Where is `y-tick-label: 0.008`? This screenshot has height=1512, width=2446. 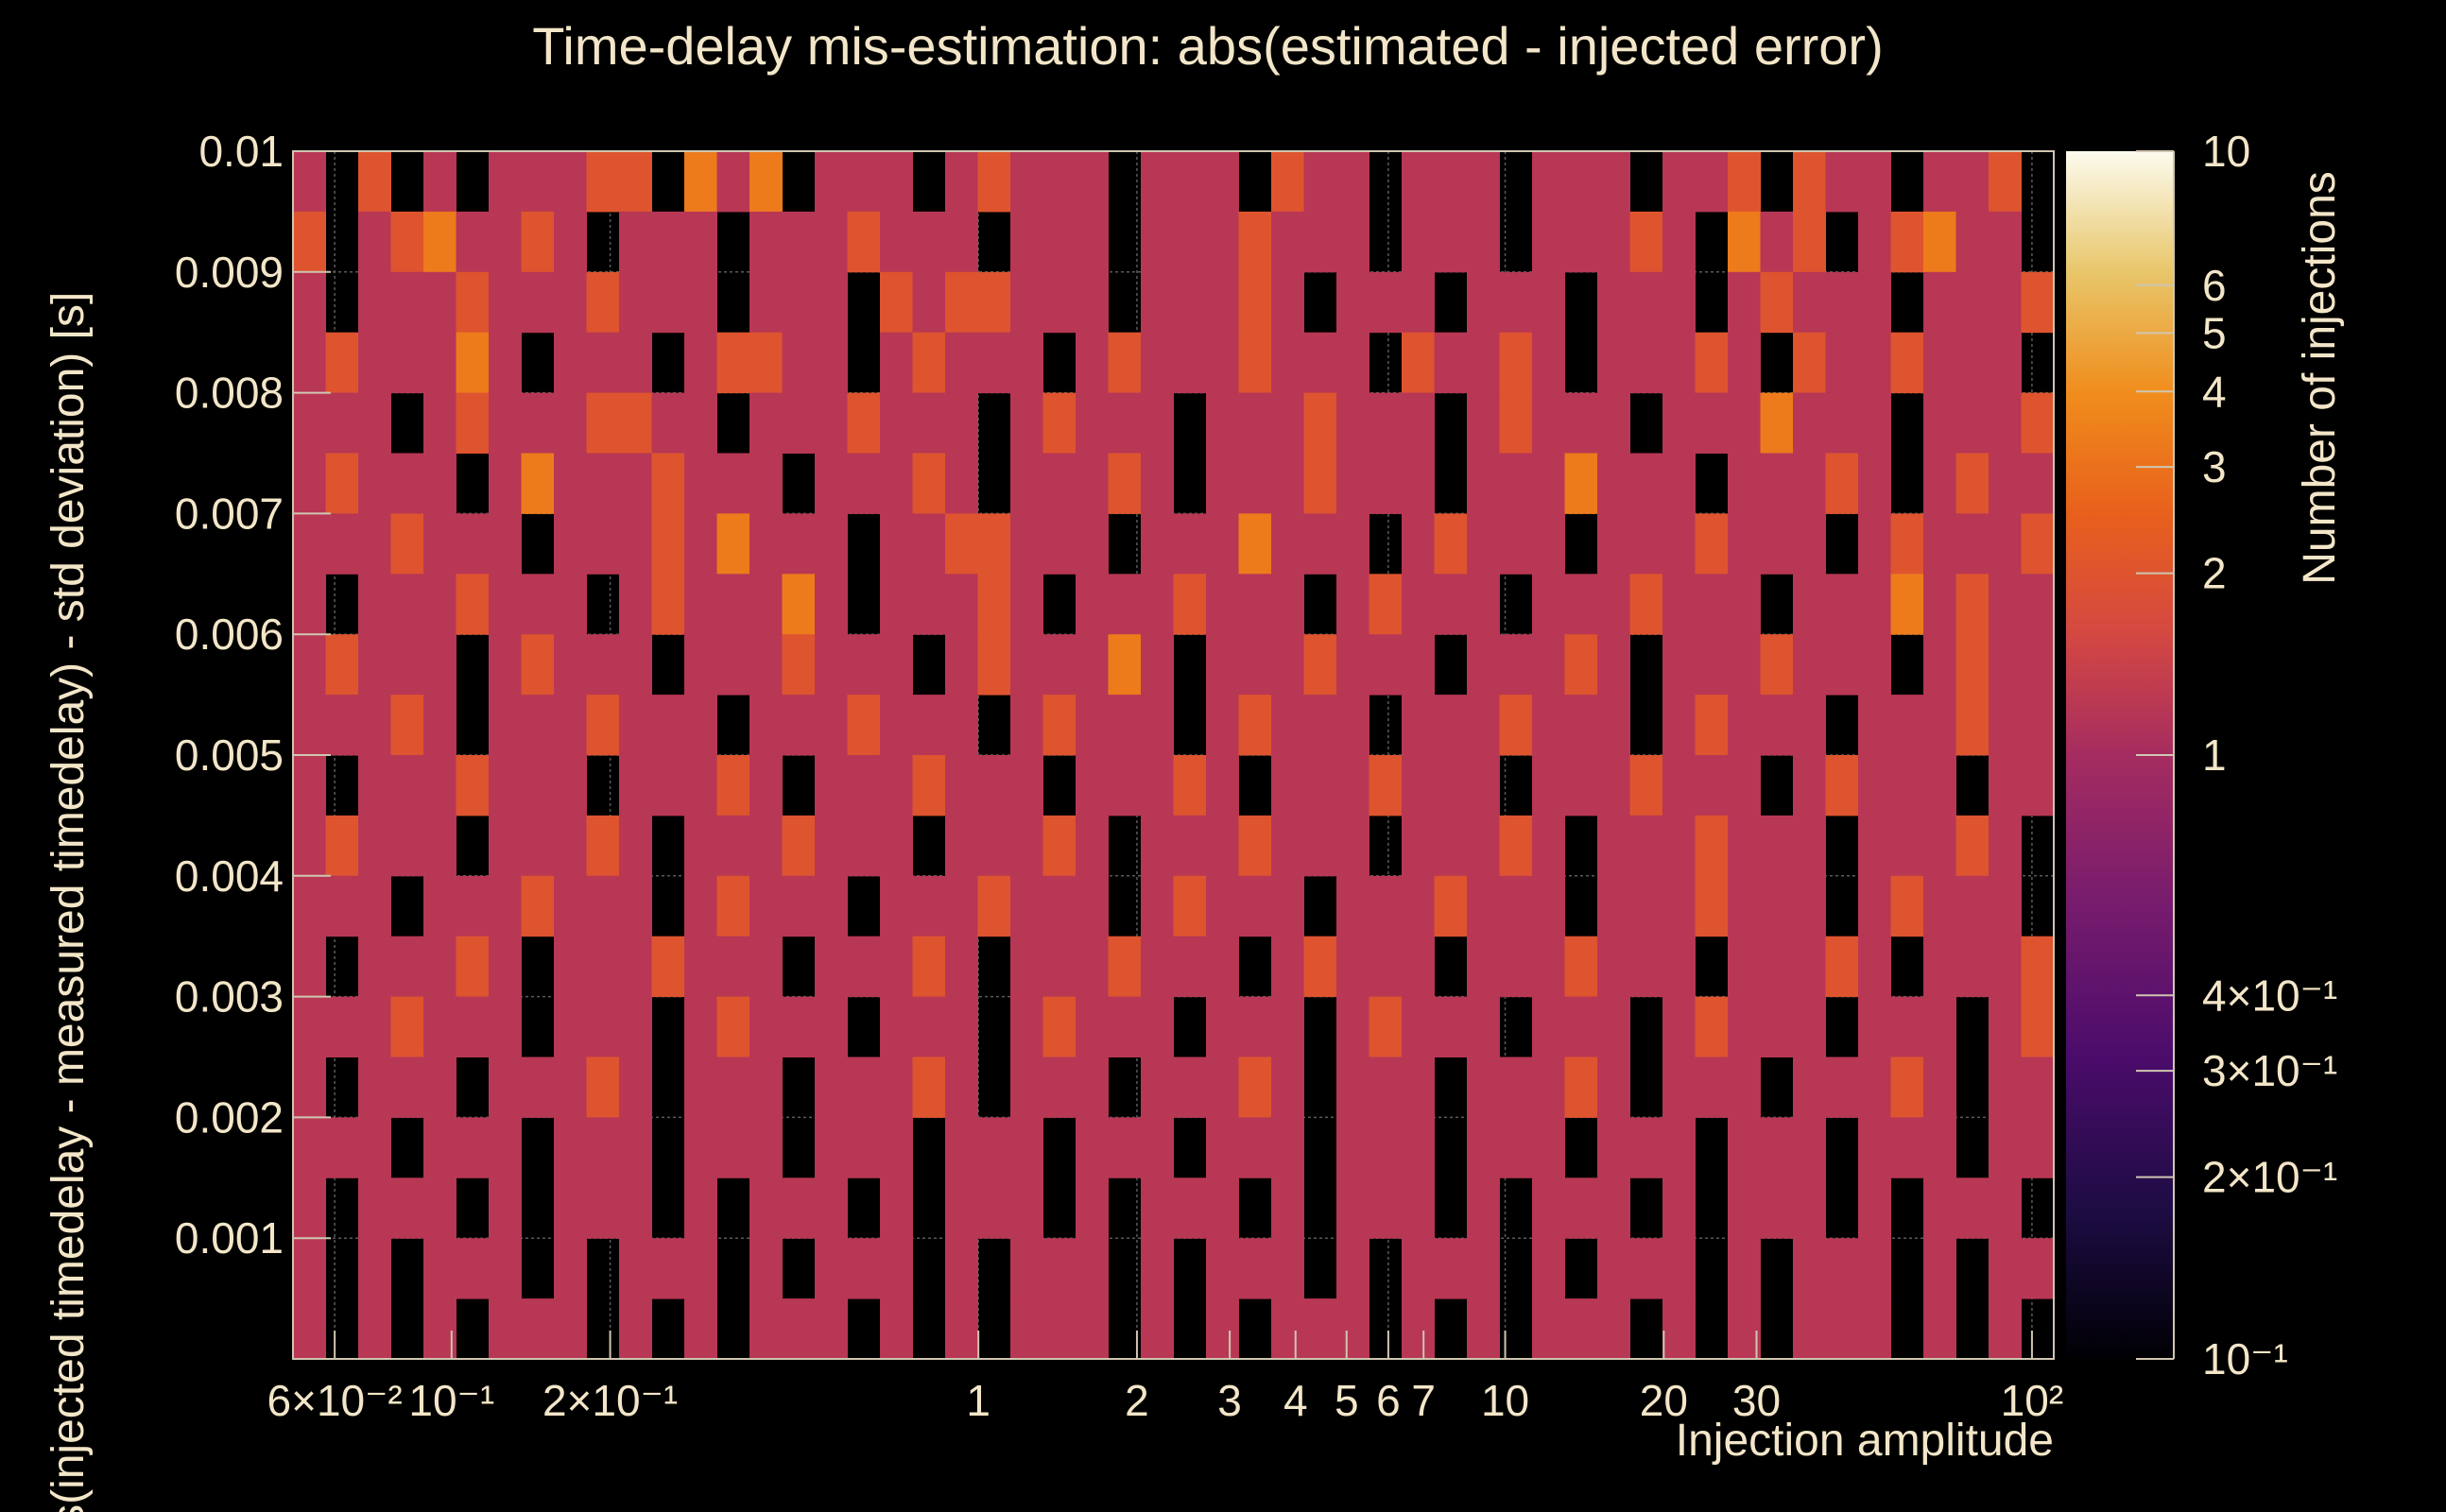
y-tick-label: 0.008 is located at coordinates (229, 393).